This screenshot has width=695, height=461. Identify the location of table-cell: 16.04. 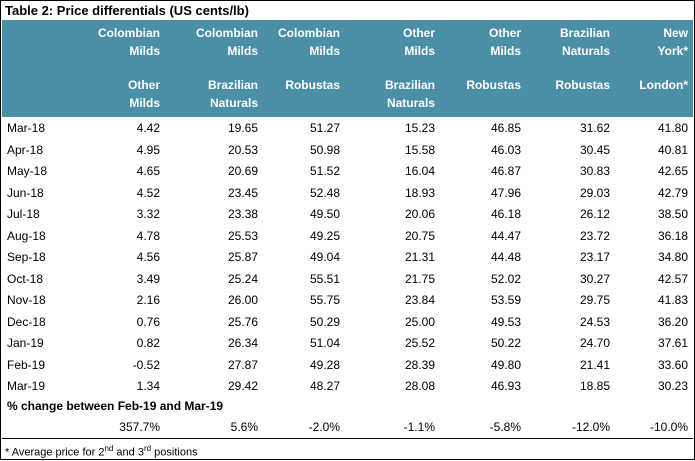
(419, 171).